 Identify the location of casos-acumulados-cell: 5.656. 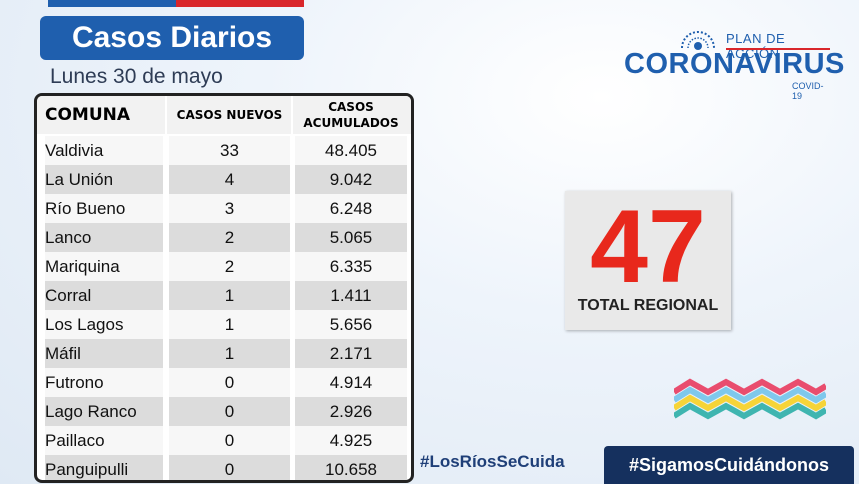
(351, 324).